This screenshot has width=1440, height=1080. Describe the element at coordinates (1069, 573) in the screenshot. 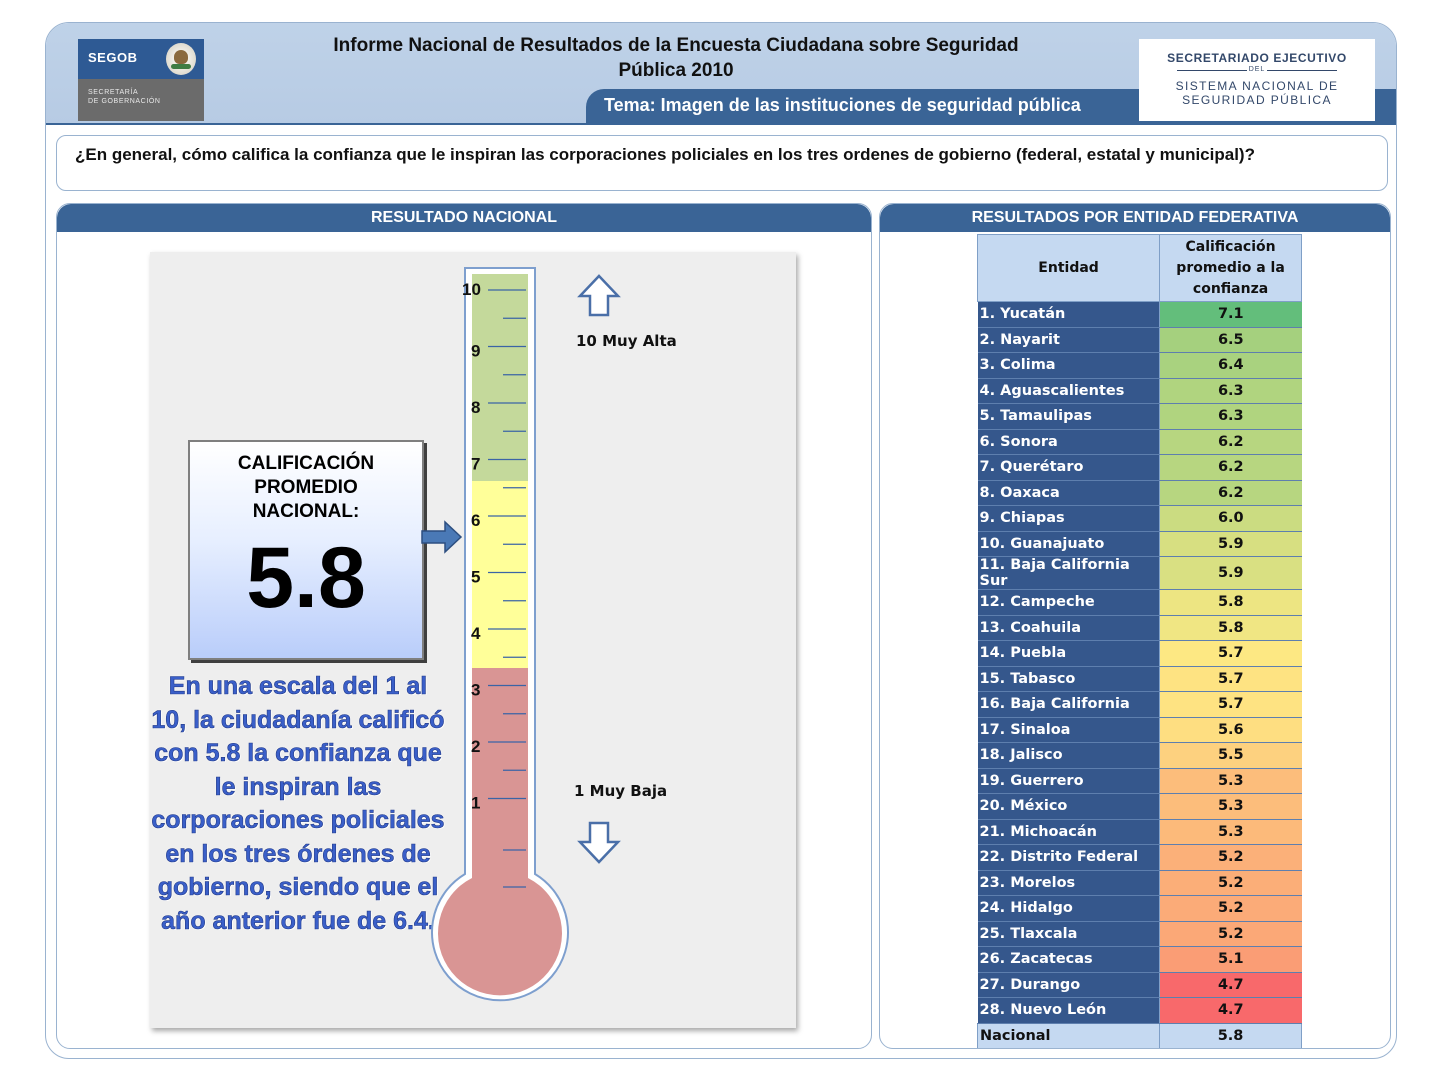

I see `state-name-cell: 11. Baja California Sur` at that location.